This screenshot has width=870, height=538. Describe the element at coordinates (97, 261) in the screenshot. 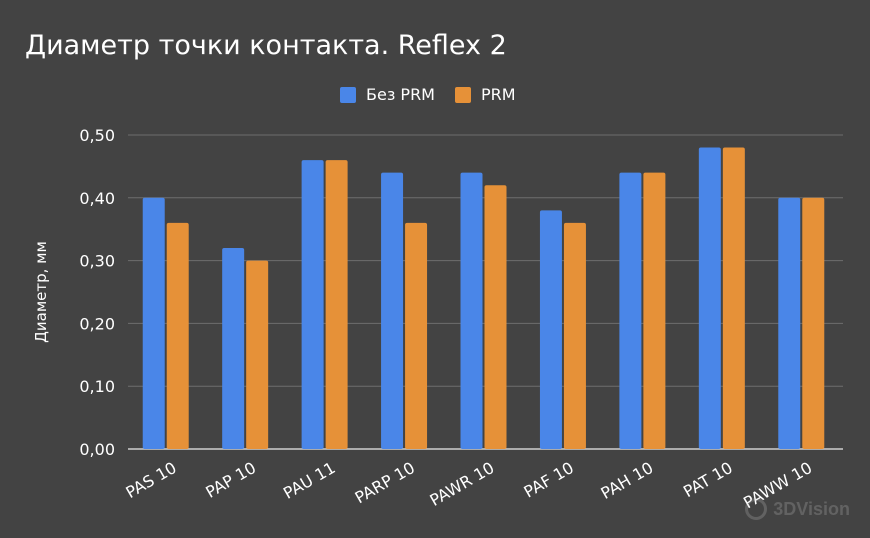

I see `y-tick-label: 0,30` at that location.